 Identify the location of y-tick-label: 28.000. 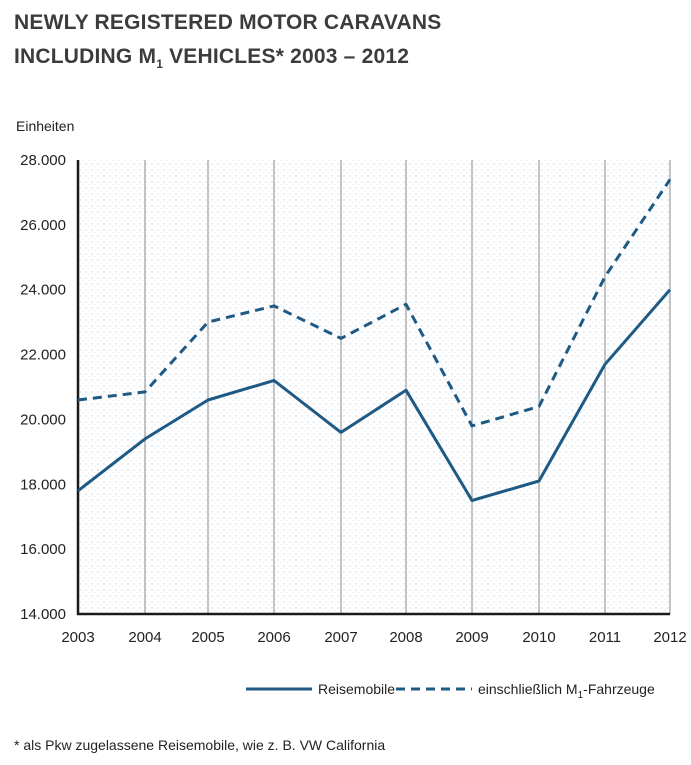
(43, 160).